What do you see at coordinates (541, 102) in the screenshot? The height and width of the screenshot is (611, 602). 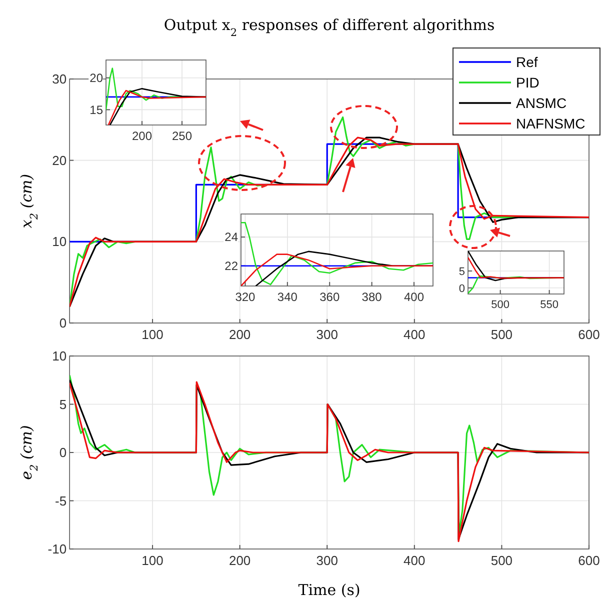 I see `legend-label: ANSMC` at bounding box center [541, 102].